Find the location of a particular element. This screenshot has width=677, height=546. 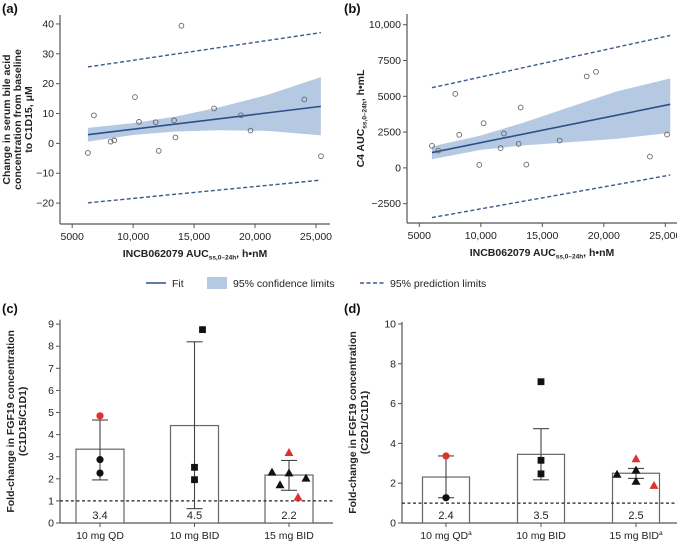

bar-value-label: 2.5 is located at coordinates (635, 516).